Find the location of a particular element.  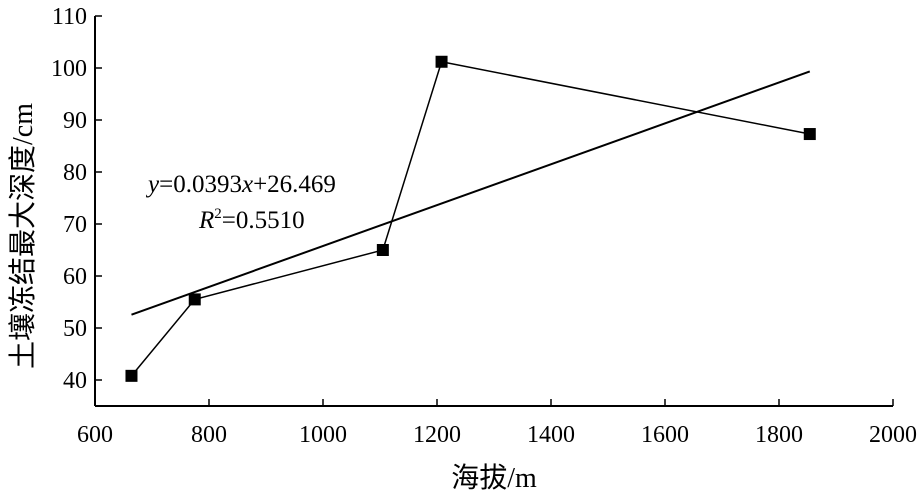

x-tick-label: 1200 is located at coordinates (437, 435).